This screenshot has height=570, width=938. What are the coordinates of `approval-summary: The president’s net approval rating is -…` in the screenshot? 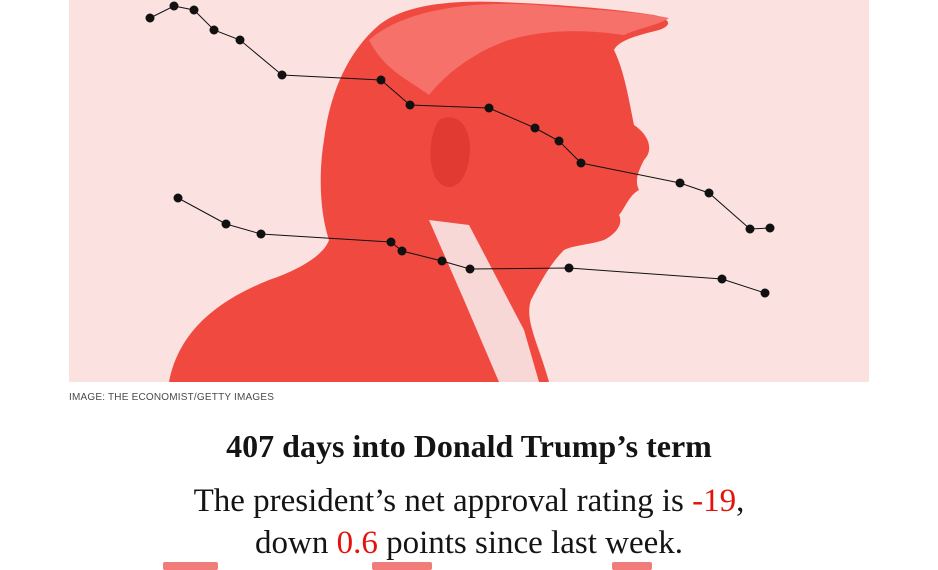 It's located at (469, 522).